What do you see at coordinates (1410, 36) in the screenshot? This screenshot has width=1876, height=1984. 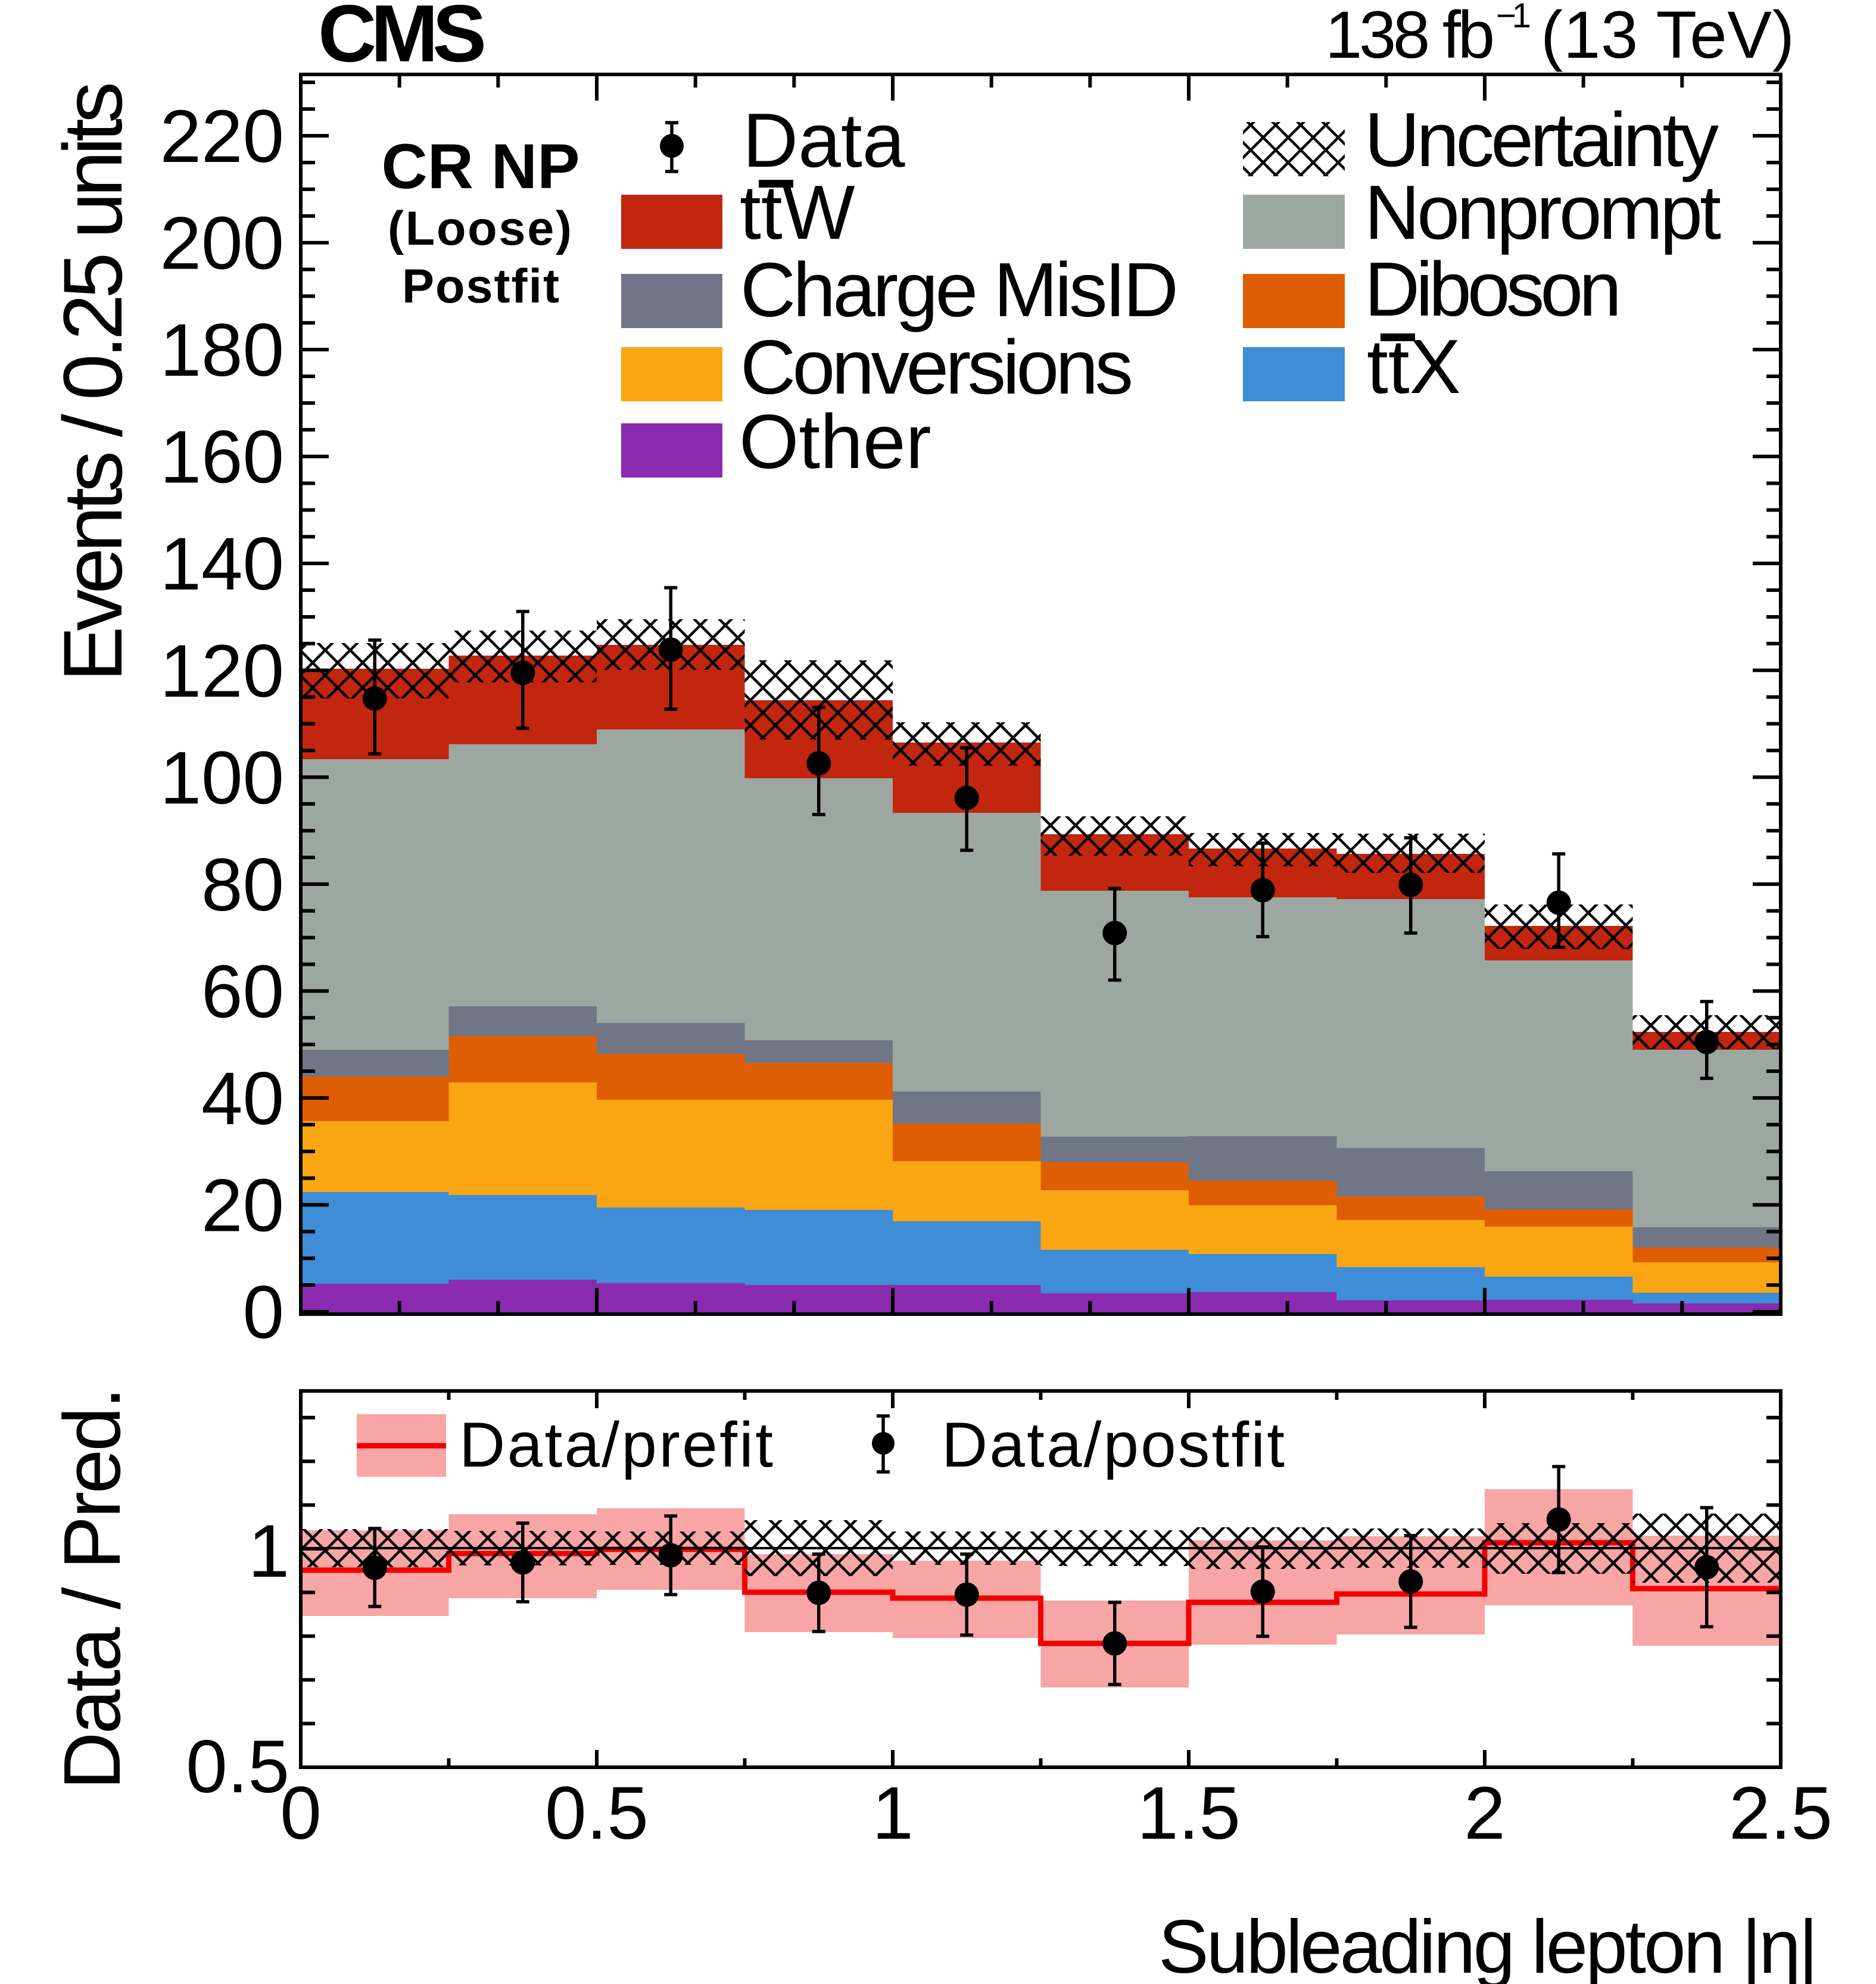 I see `svg-text: 138 fb` at bounding box center [1410, 36].